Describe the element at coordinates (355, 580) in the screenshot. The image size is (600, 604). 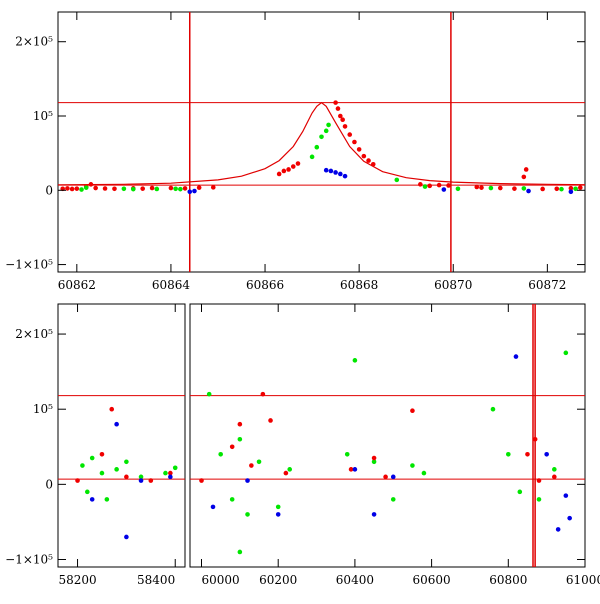
I see `x-tick-label: 60400` at that location.